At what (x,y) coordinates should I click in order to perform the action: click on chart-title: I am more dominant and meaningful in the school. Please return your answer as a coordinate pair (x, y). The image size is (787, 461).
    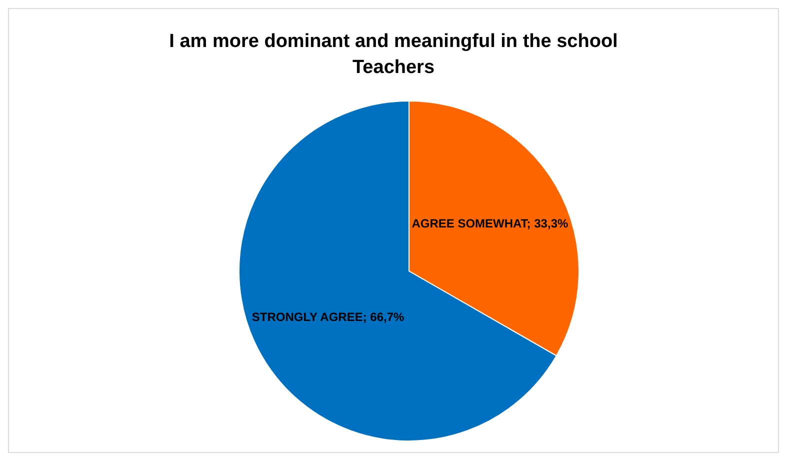
    Looking at the image, I should click on (393, 42).